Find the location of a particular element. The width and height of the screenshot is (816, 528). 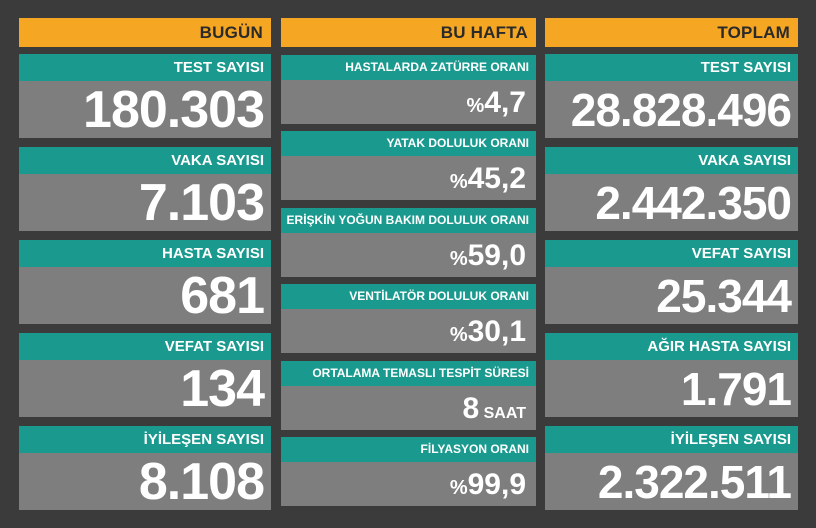

week-contact-card: ORTALAMA TEMASLI TESPİT SÜRESİ 8 SAAT is located at coordinates (408, 395).